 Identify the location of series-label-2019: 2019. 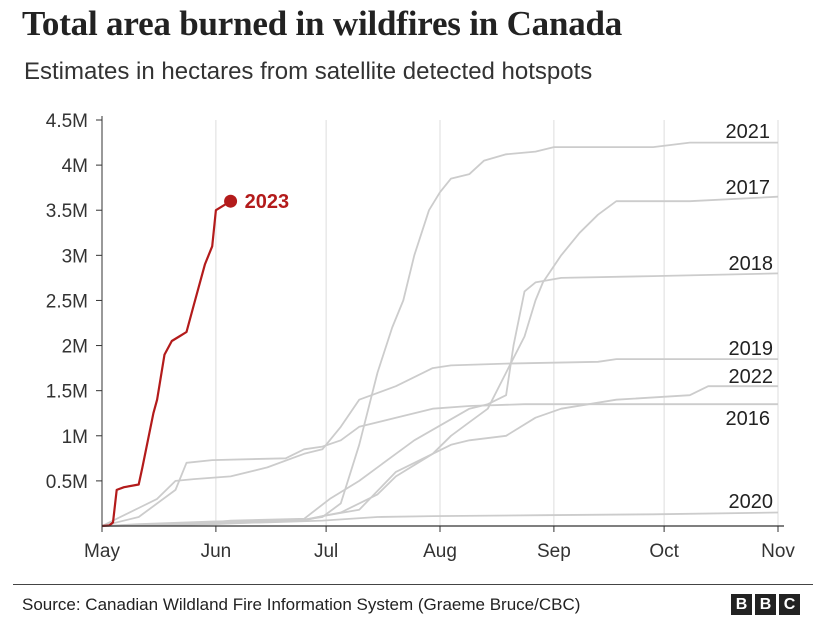
(751, 349).